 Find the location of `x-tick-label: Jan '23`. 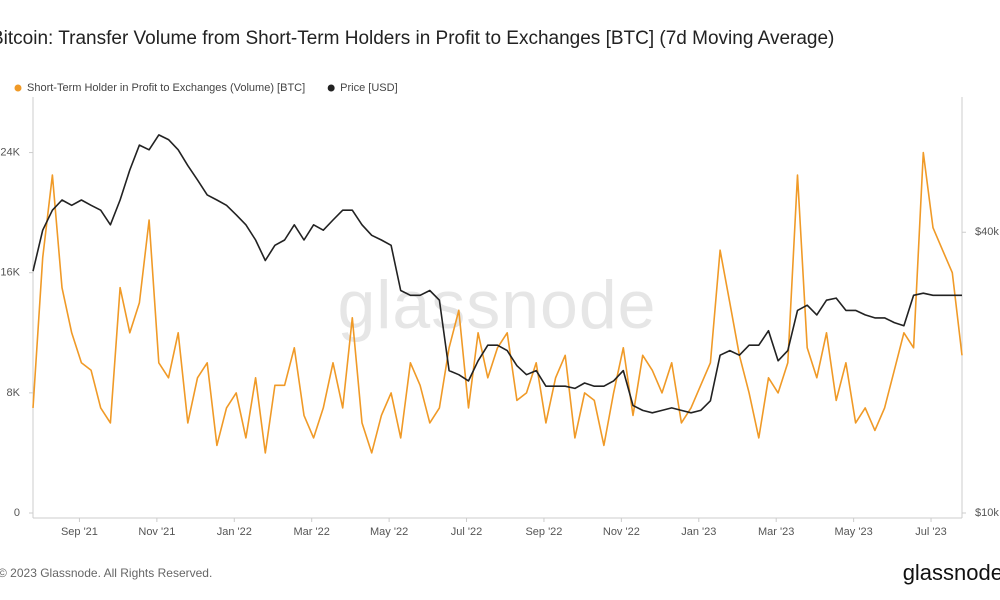

x-tick-label: Jan '23 is located at coordinates (698, 532).